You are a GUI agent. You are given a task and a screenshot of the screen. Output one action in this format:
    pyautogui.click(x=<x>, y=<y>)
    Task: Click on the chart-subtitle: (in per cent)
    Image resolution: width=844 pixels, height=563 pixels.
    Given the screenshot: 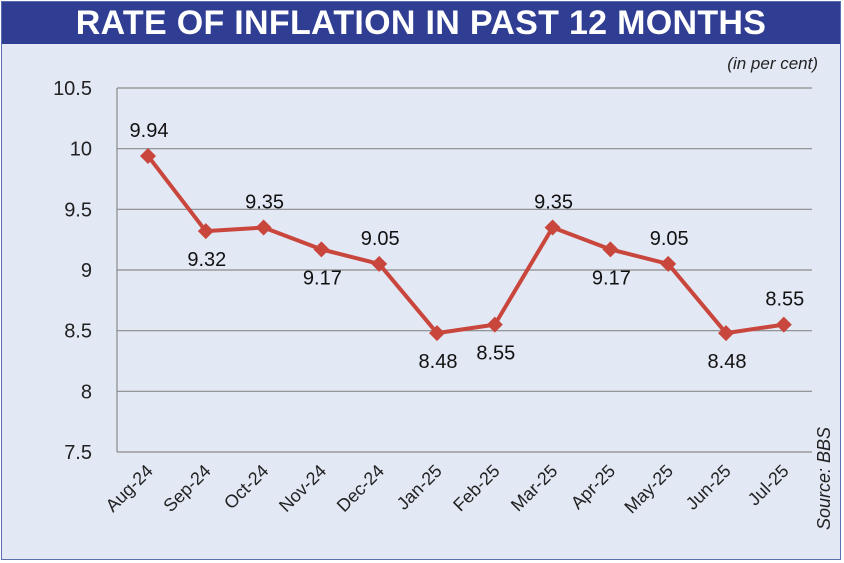 What is the action you would take?
    pyautogui.click(x=772, y=63)
    